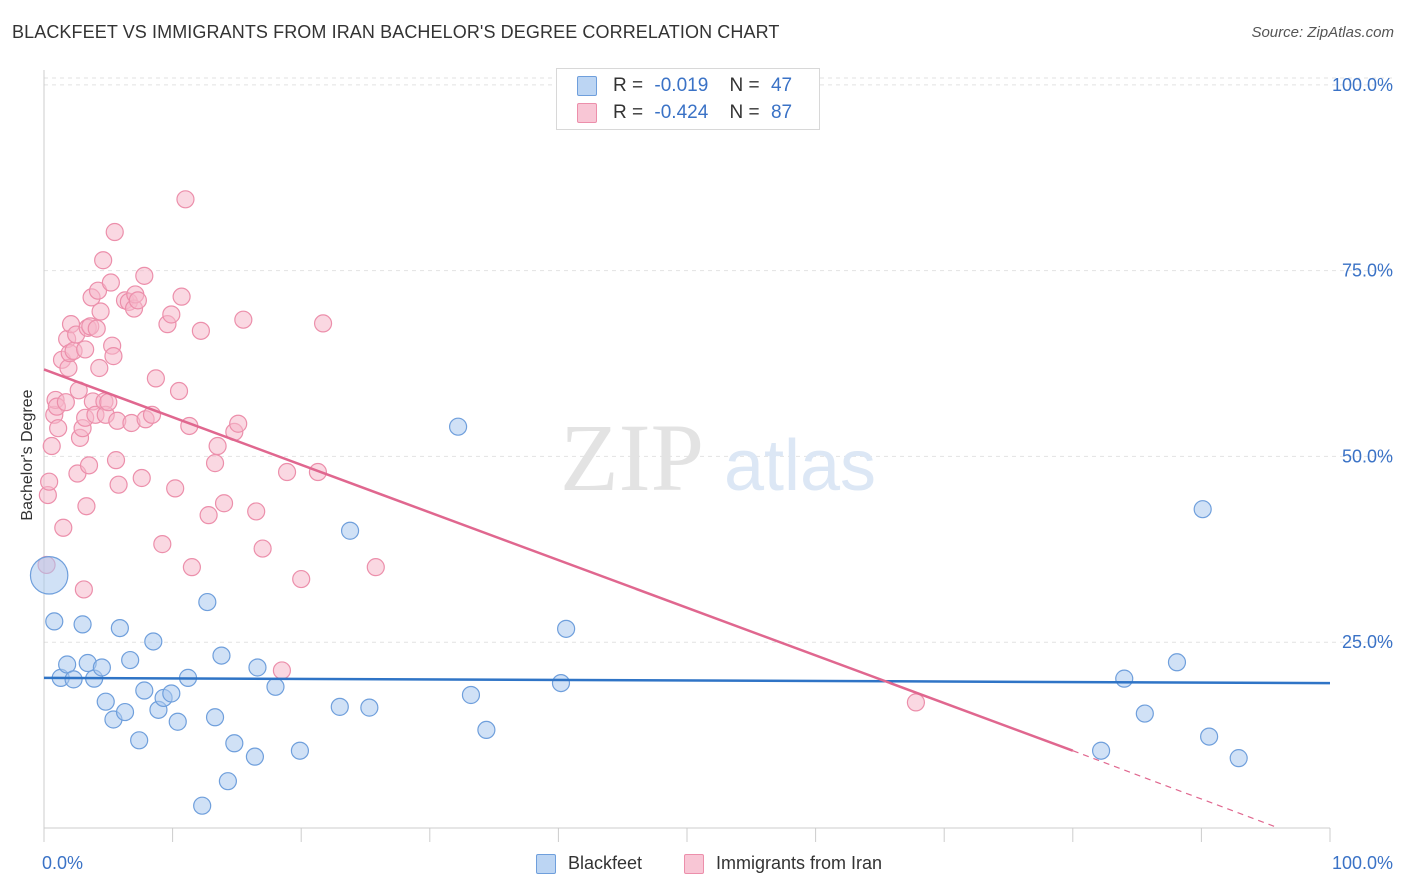 The height and width of the screenshot is (892, 1406). What do you see at coordinates (744, 85) in the screenshot?
I see `legend-n-label: N =` at bounding box center [744, 85].